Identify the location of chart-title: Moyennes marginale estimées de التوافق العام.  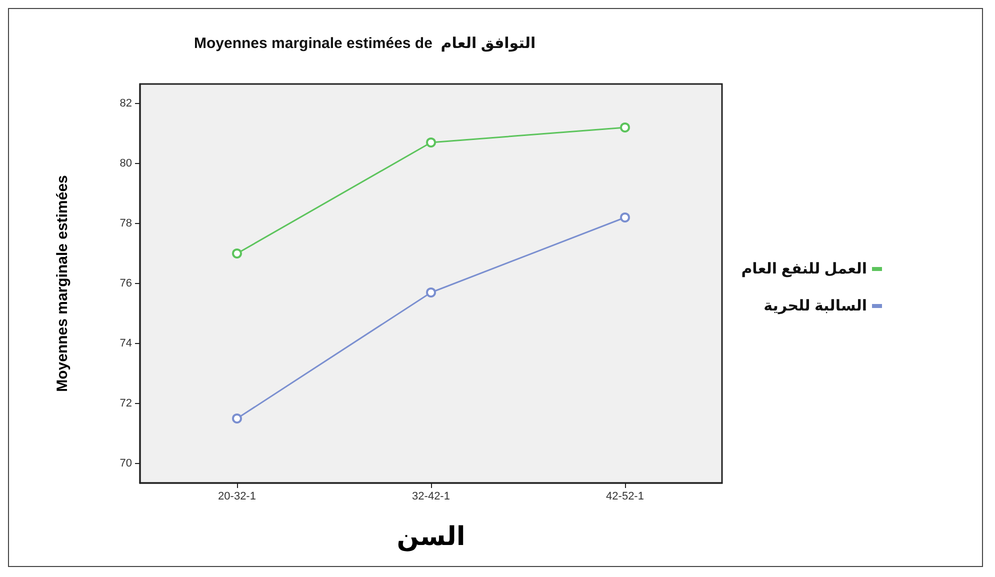
(365, 43).